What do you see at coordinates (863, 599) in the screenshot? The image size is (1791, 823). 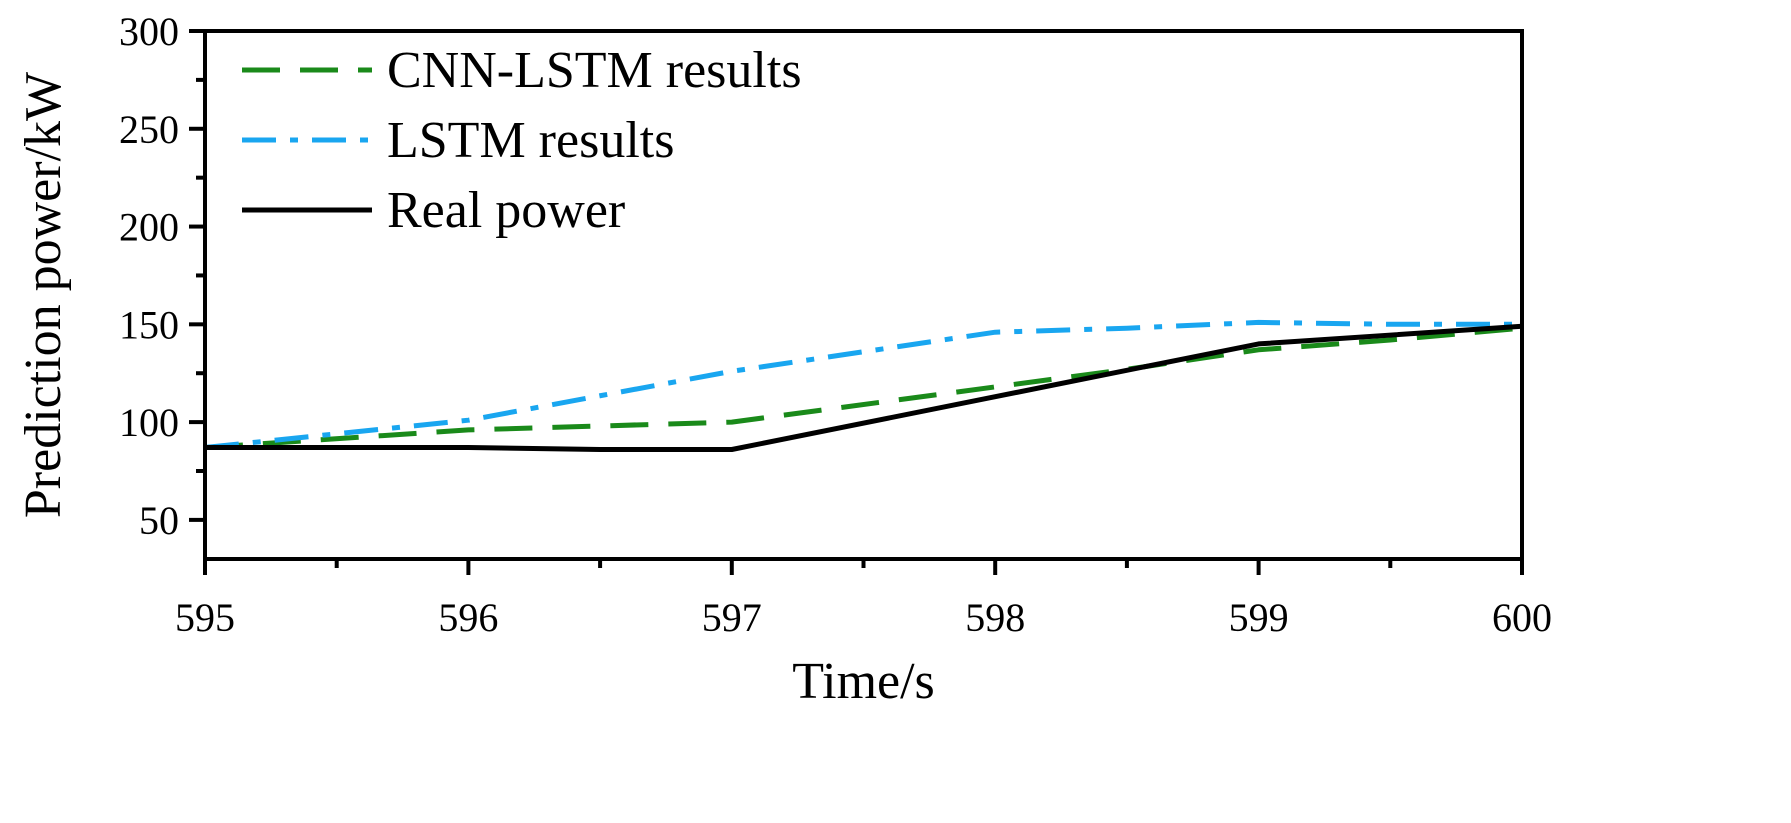 I see `x-axis: 595 596 597 598 599 600` at bounding box center [863, 599].